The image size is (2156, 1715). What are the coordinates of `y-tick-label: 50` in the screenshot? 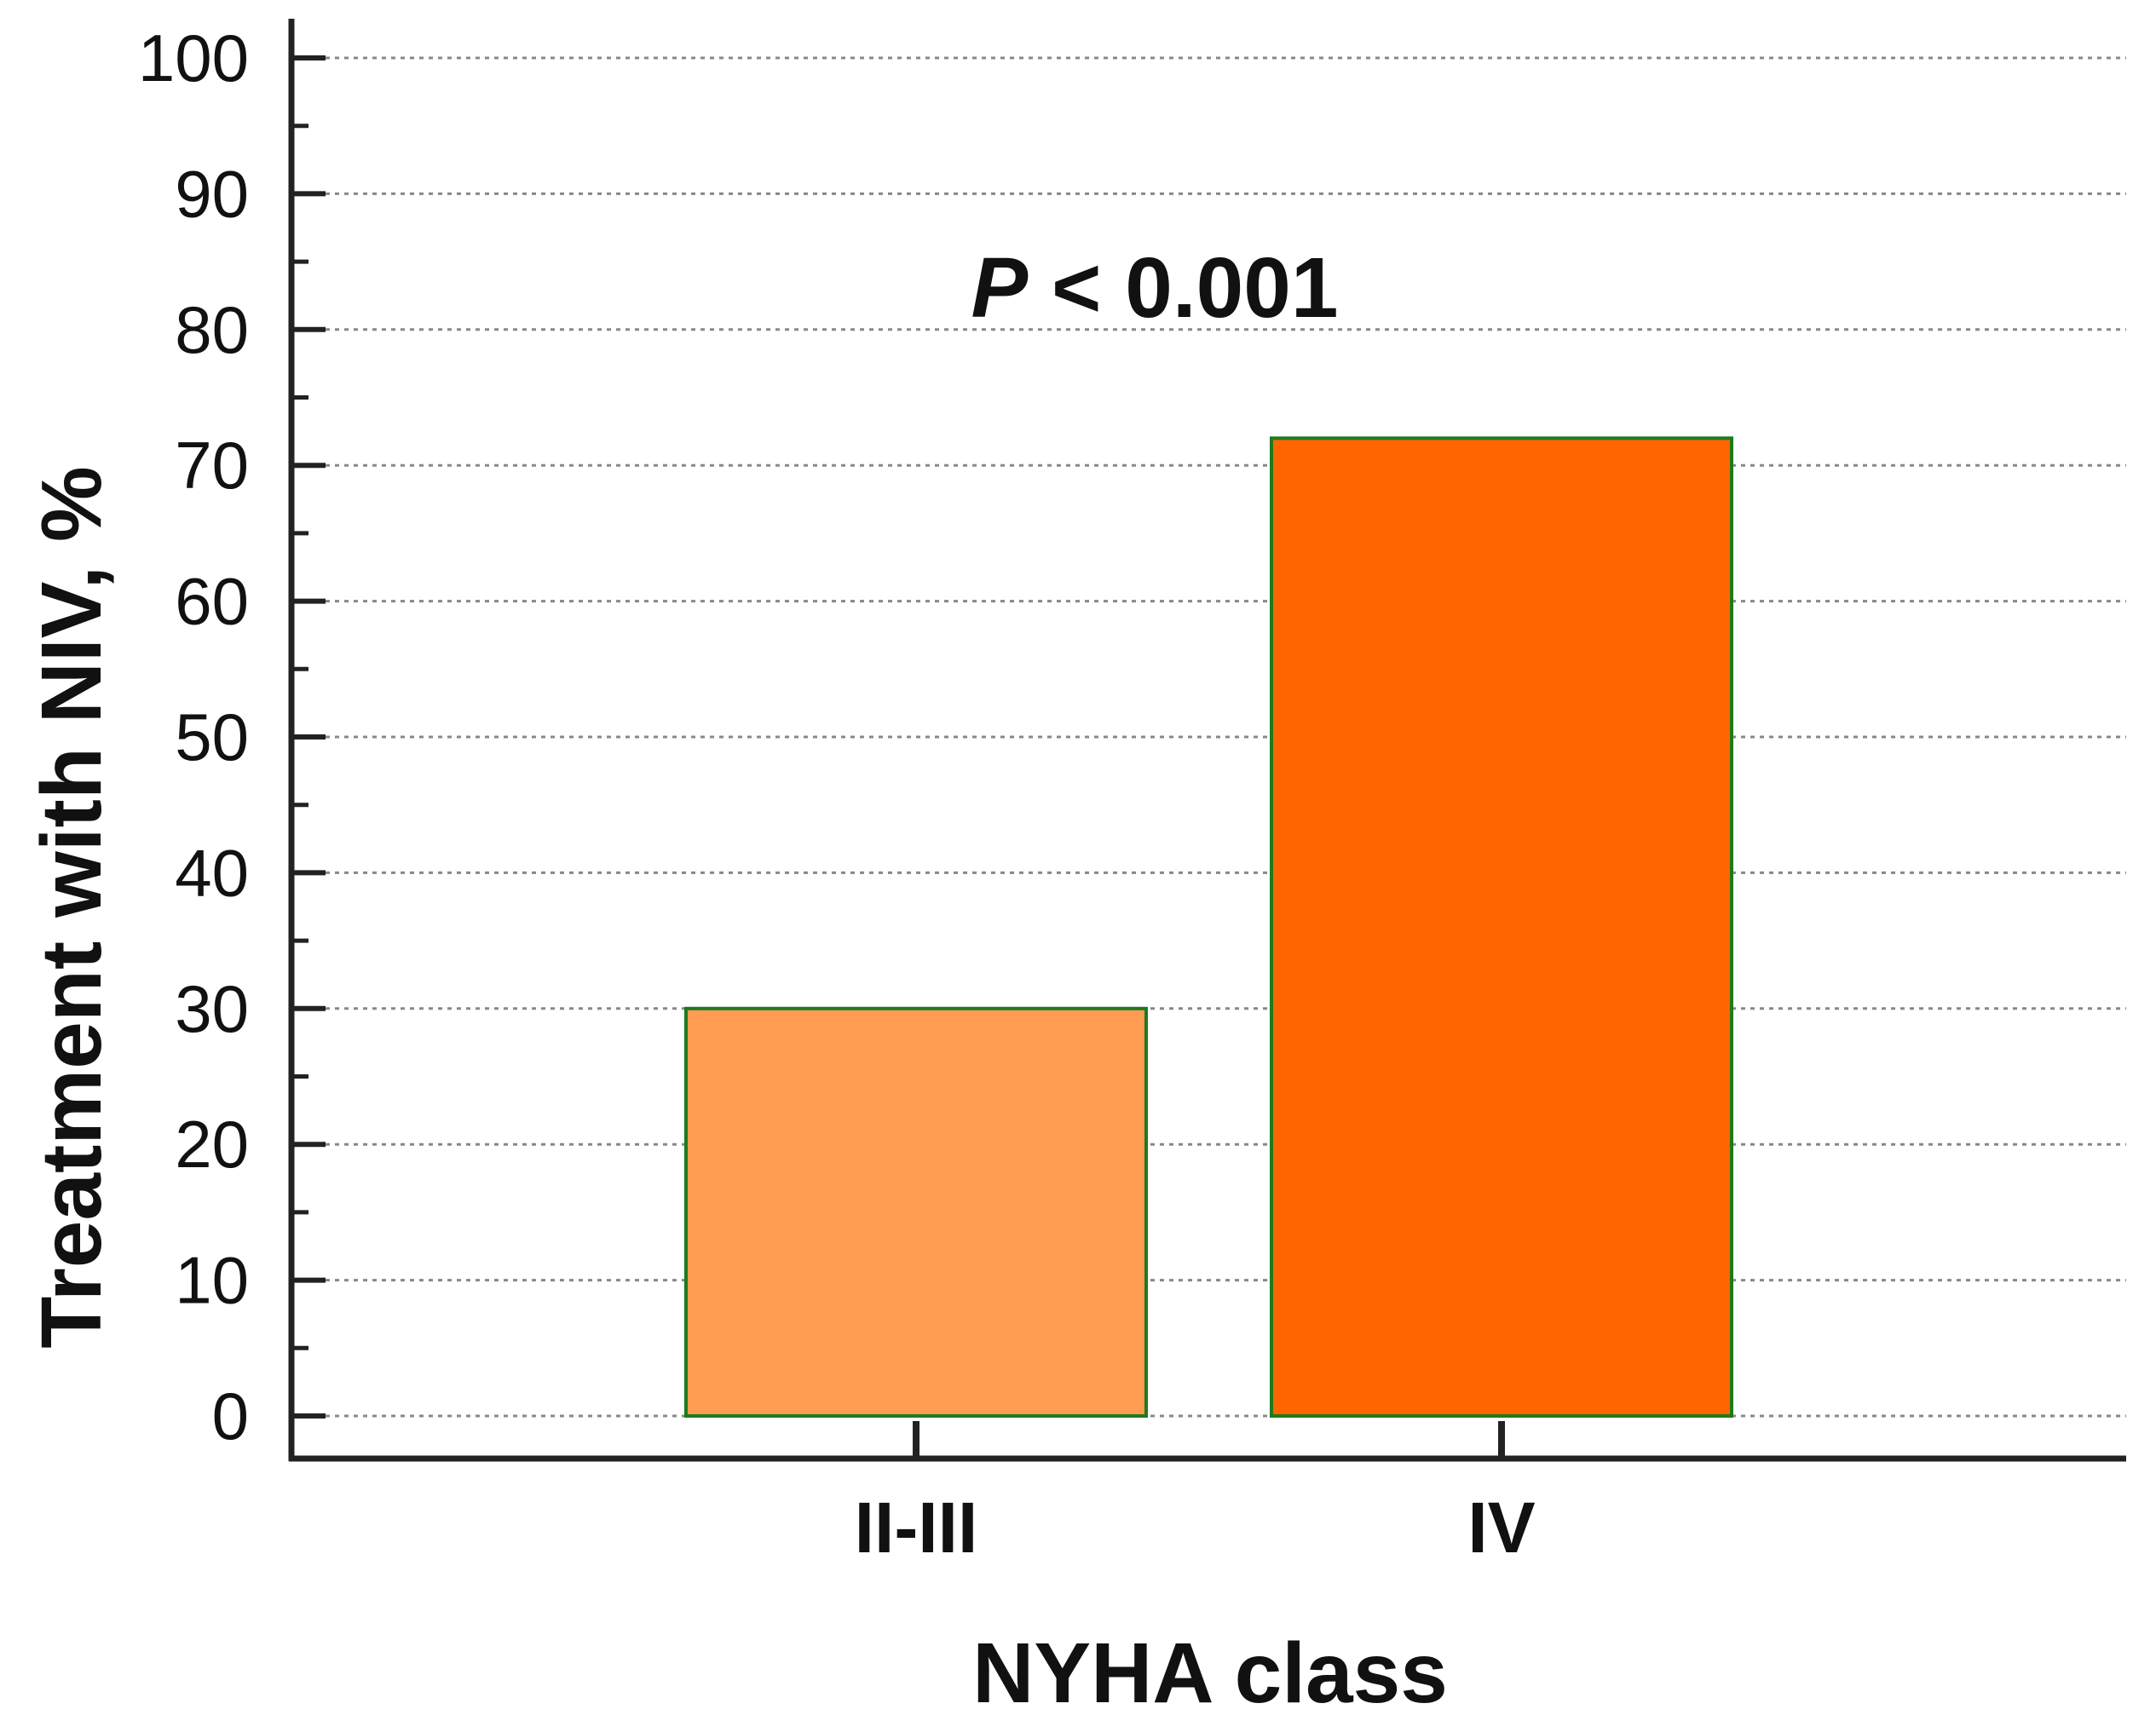 It's located at (212, 736).